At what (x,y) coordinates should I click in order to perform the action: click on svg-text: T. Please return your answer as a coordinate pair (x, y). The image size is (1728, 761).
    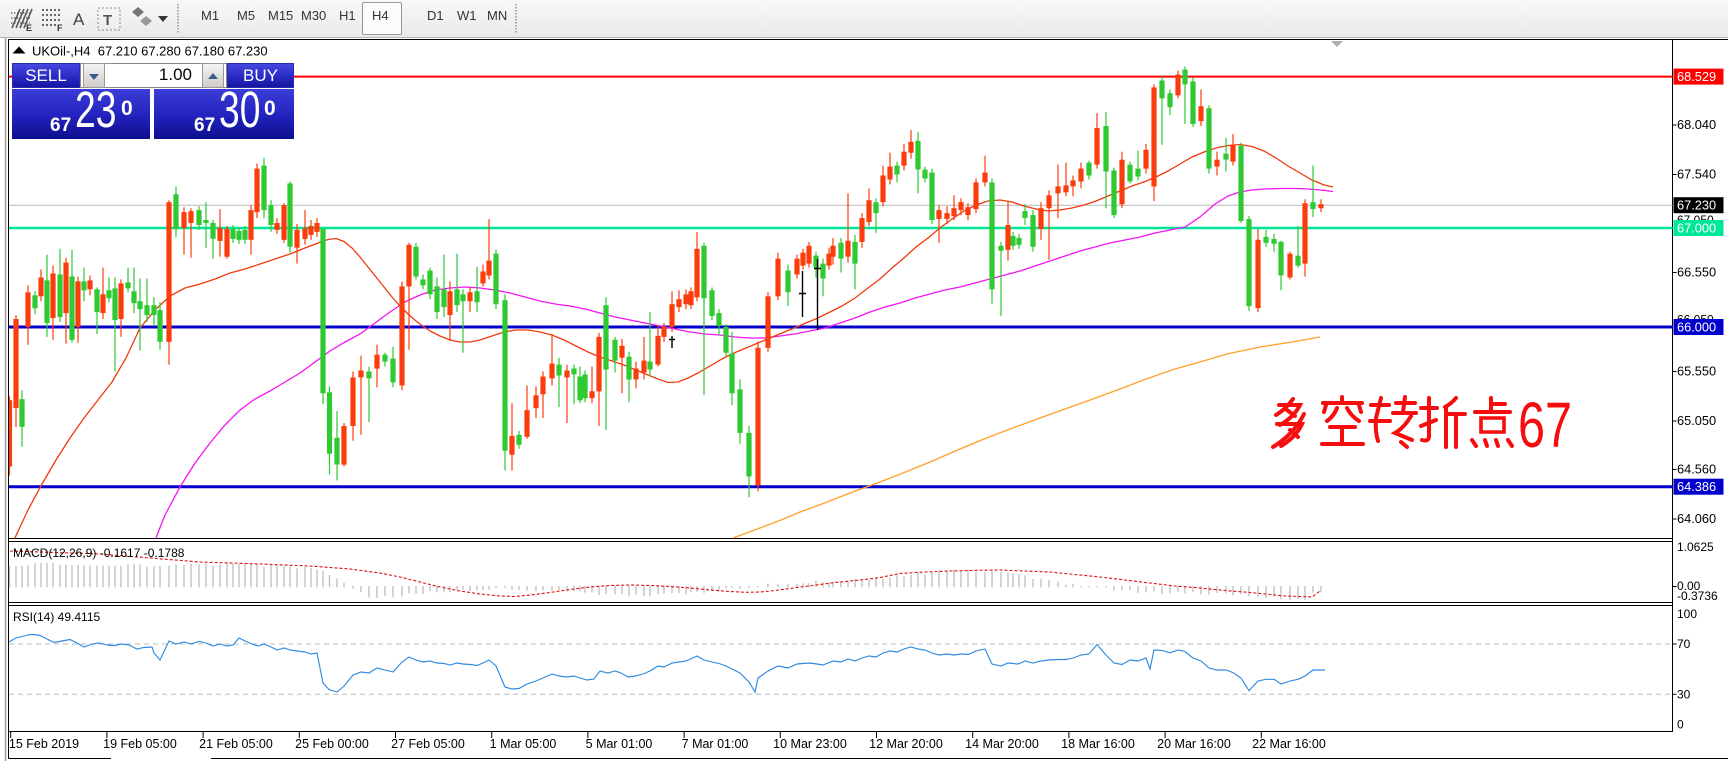
    Looking at the image, I should click on (107, 20).